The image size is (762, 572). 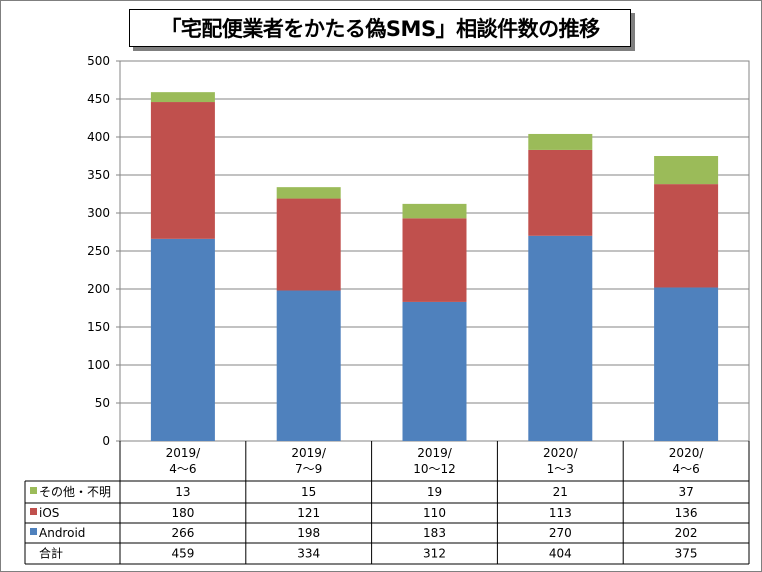 I want to click on y-tick-label: 50, so click(x=102, y=403).